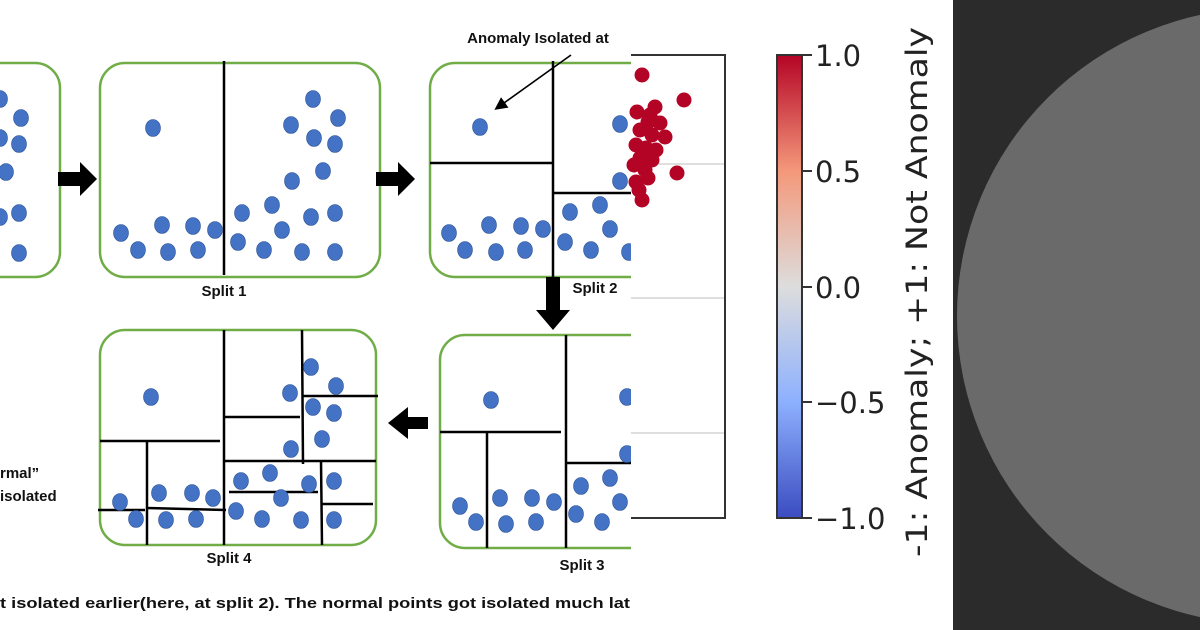 This screenshot has width=1200, height=630. I want to click on plot-frame, so click(678, 286).